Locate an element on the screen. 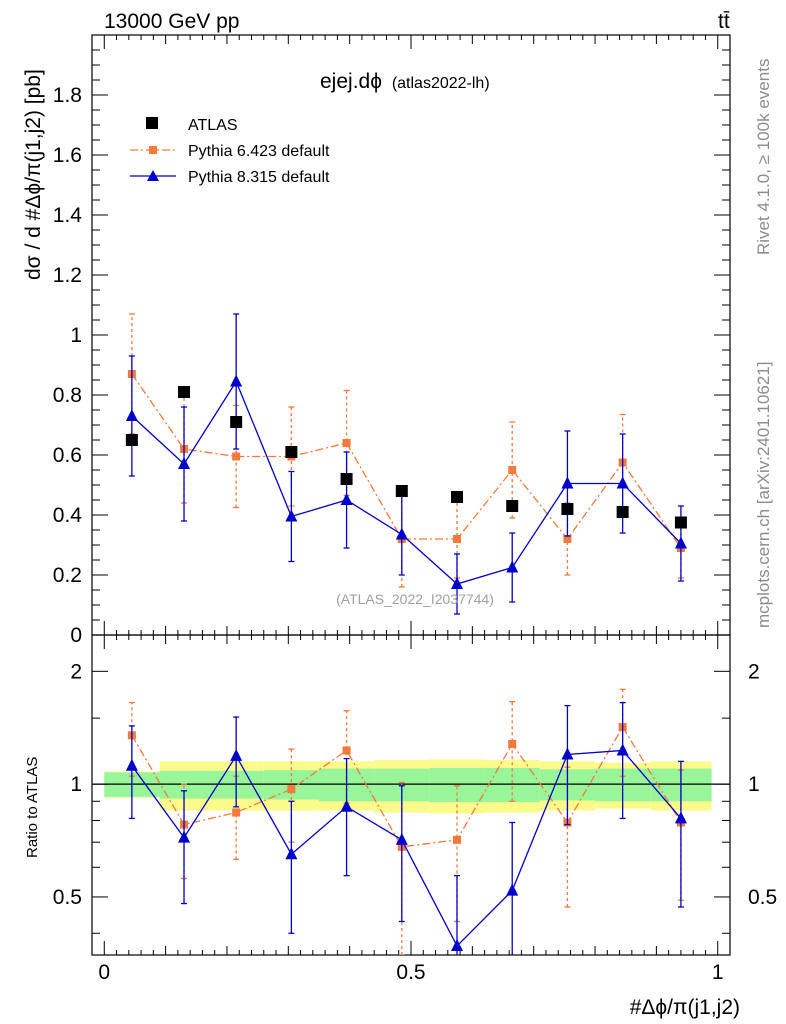  ratio-y-tick-label-right: 0.5 is located at coordinates (762, 897).